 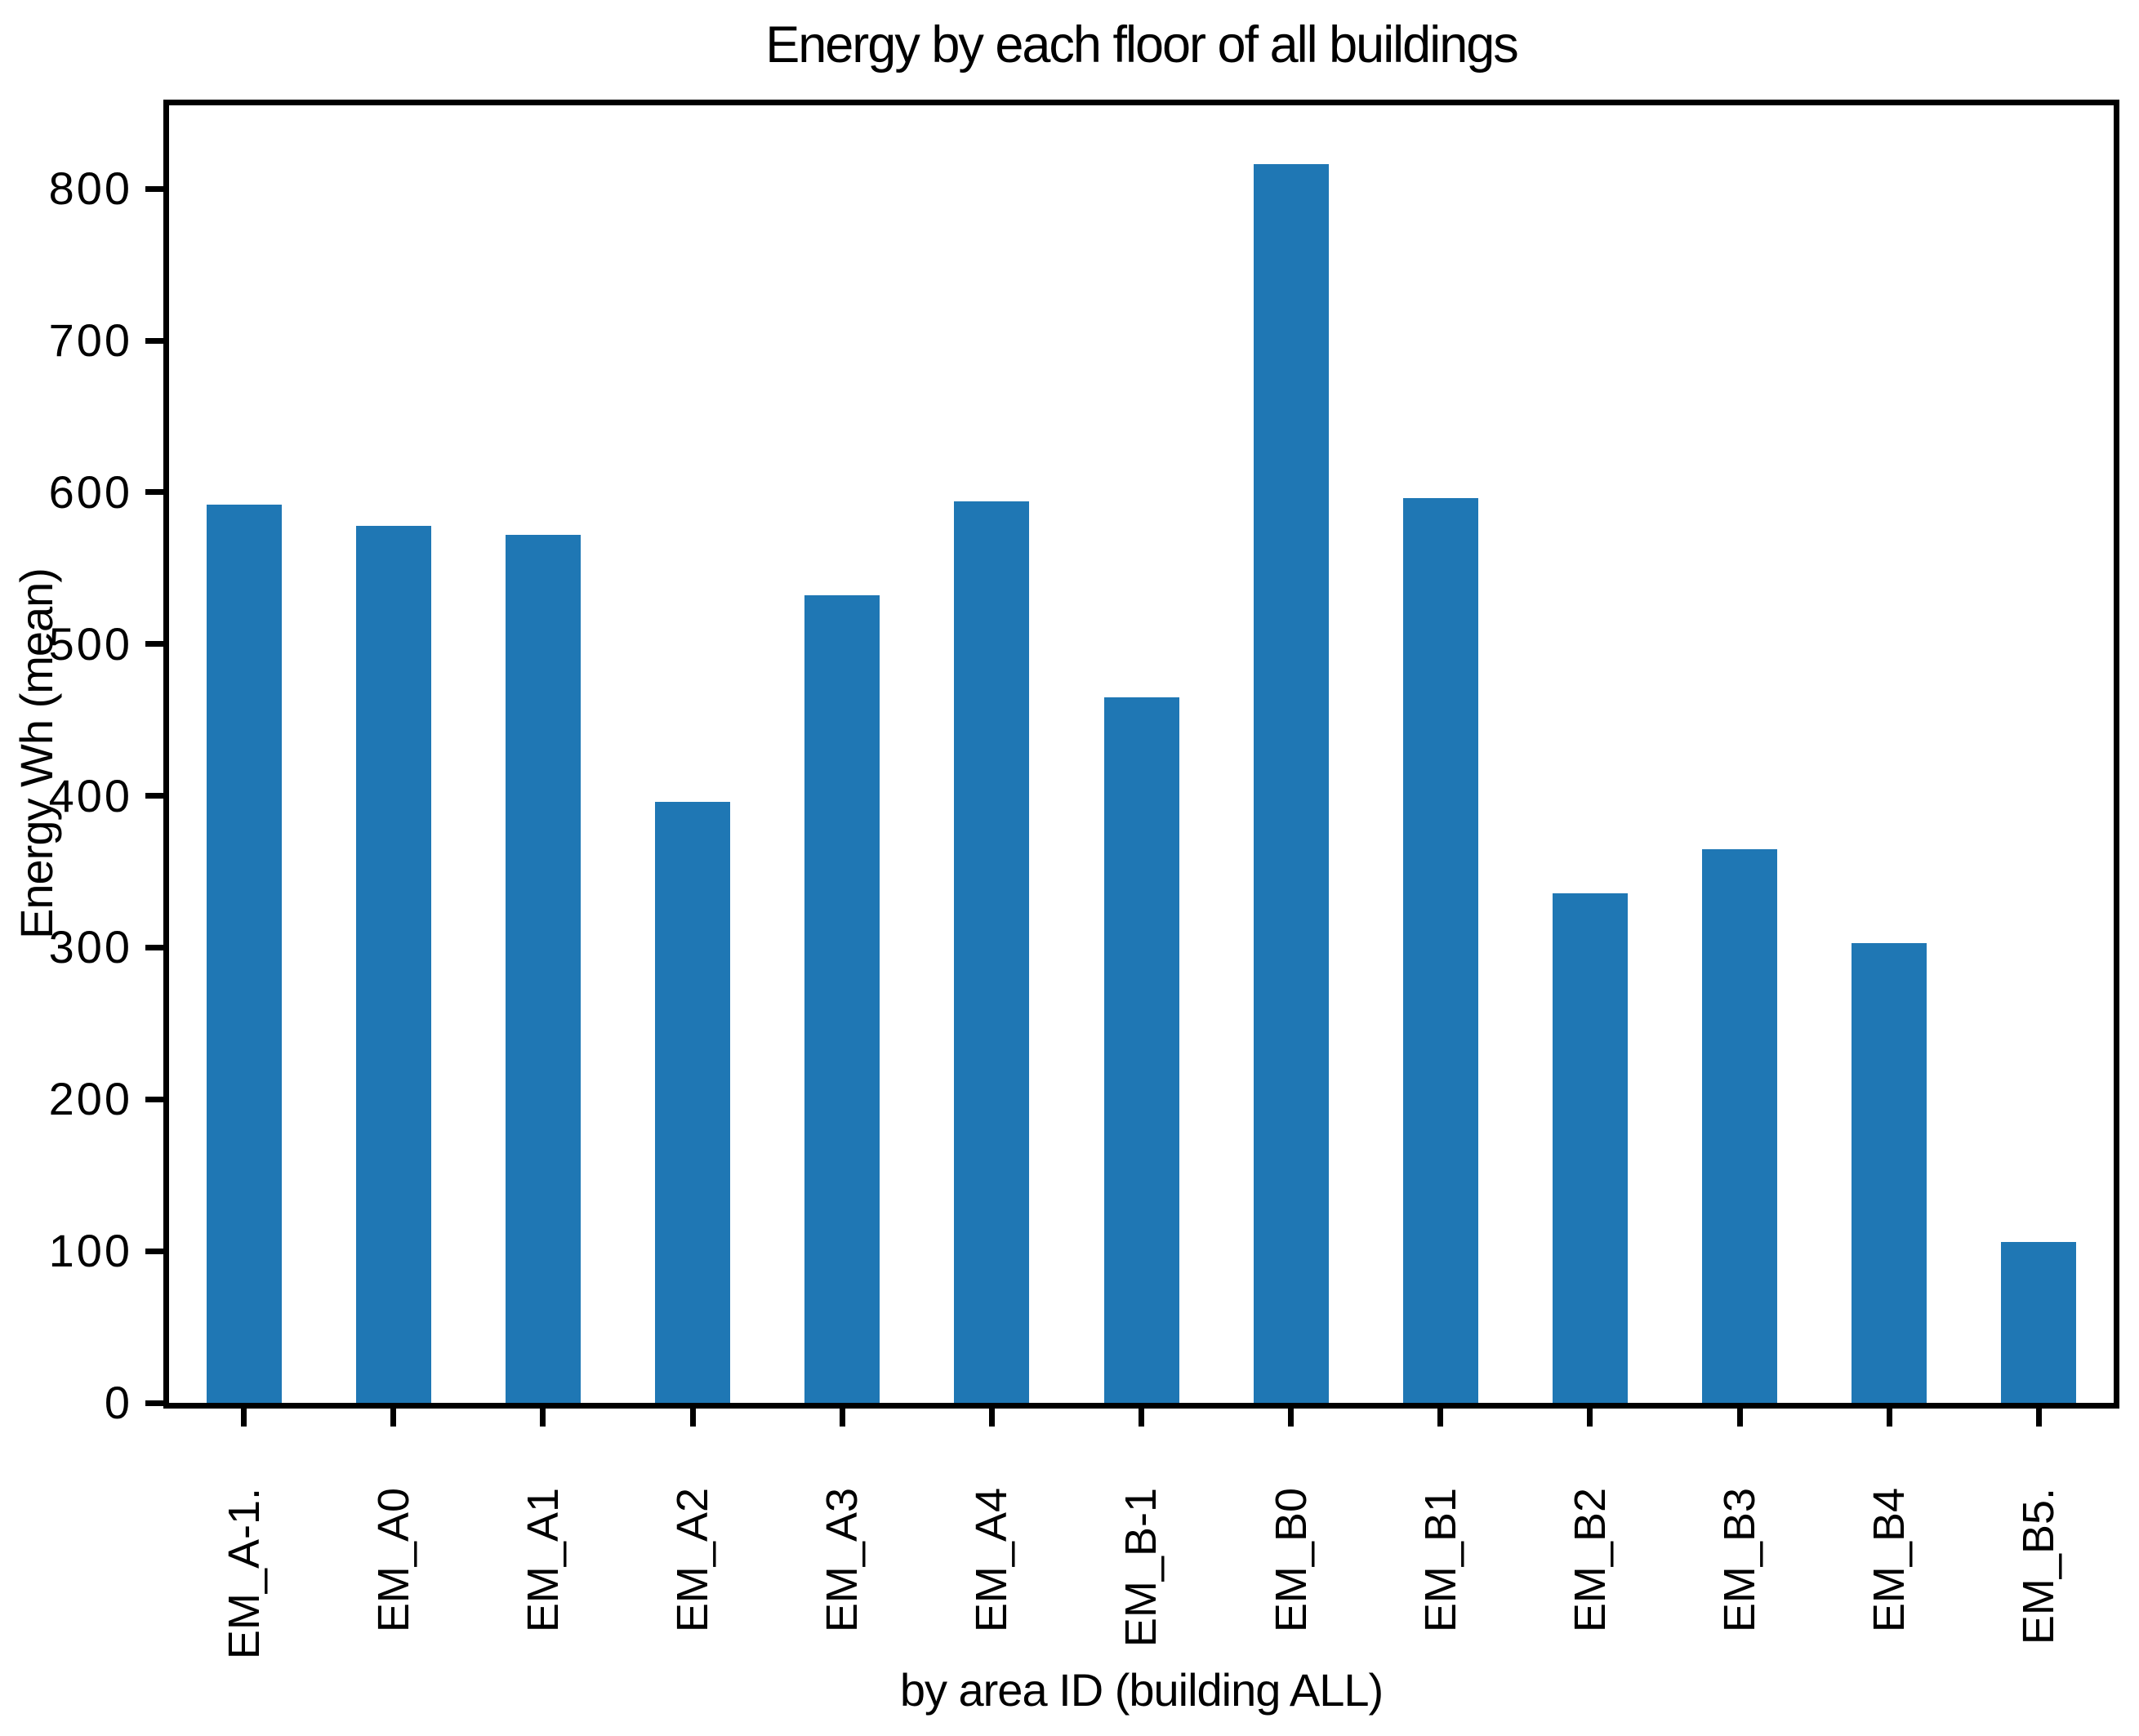 I want to click on x-tick-label: EM_B4, so click(x=1889, y=1561).